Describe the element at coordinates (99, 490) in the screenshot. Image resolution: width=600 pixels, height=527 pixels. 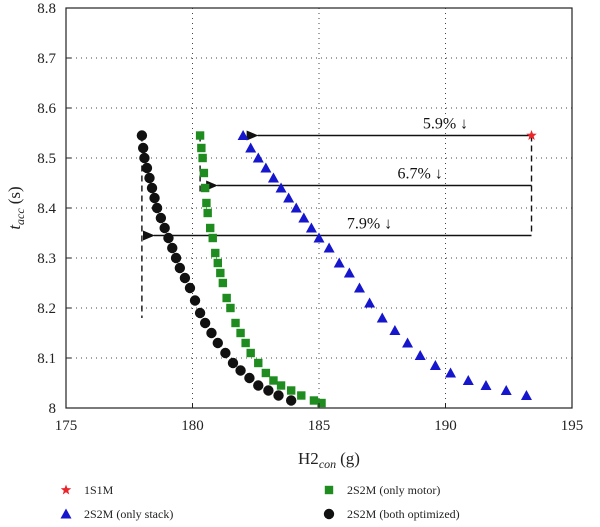
I see `legend-label: 1S1M` at that location.